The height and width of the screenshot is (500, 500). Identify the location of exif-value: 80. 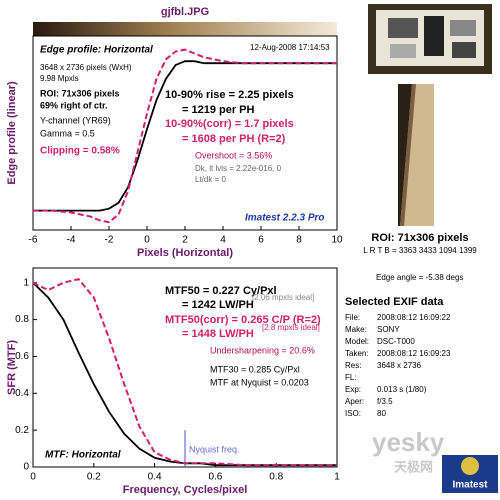
(381, 413).